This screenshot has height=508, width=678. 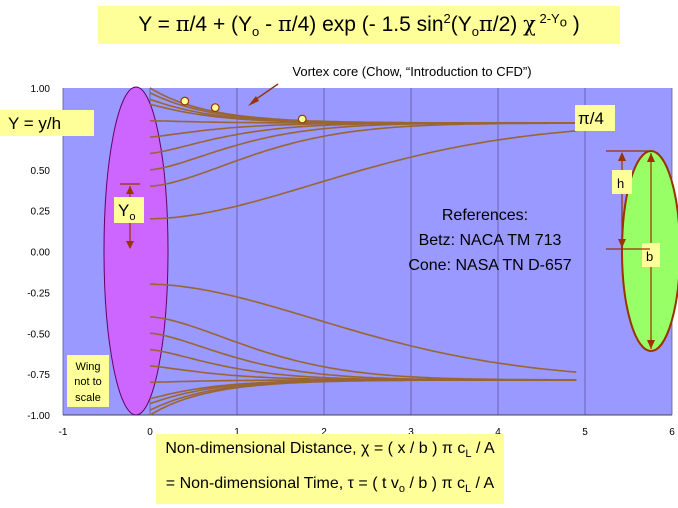 I want to click on yo-label: Yo, so click(x=126, y=212).